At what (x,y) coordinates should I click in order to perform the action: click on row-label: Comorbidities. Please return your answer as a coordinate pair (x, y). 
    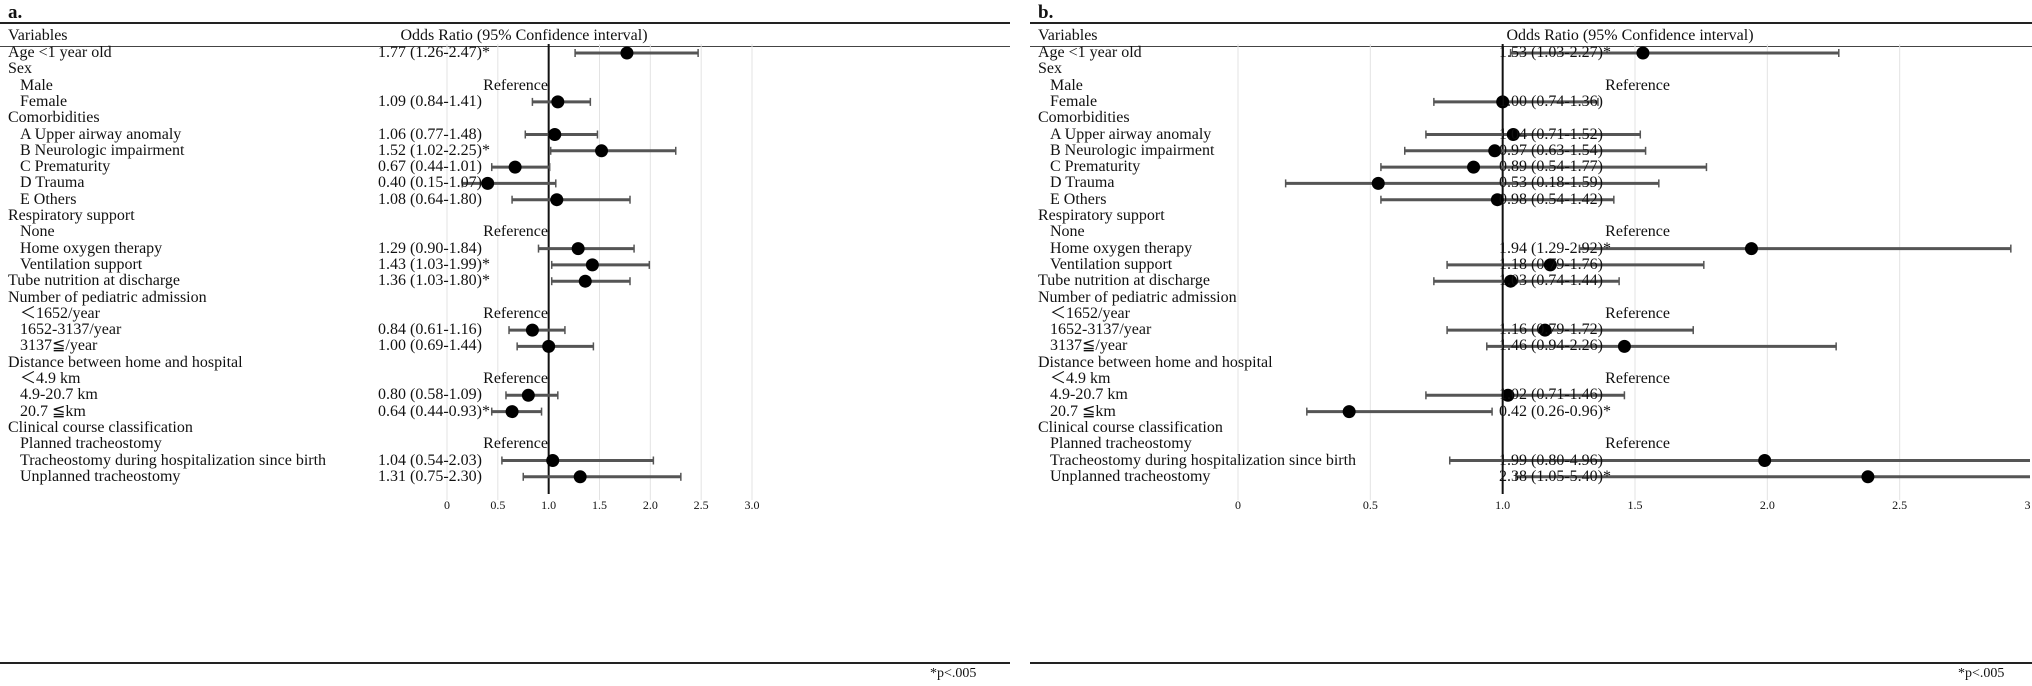
    Looking at the image, I should click on (54, 118).